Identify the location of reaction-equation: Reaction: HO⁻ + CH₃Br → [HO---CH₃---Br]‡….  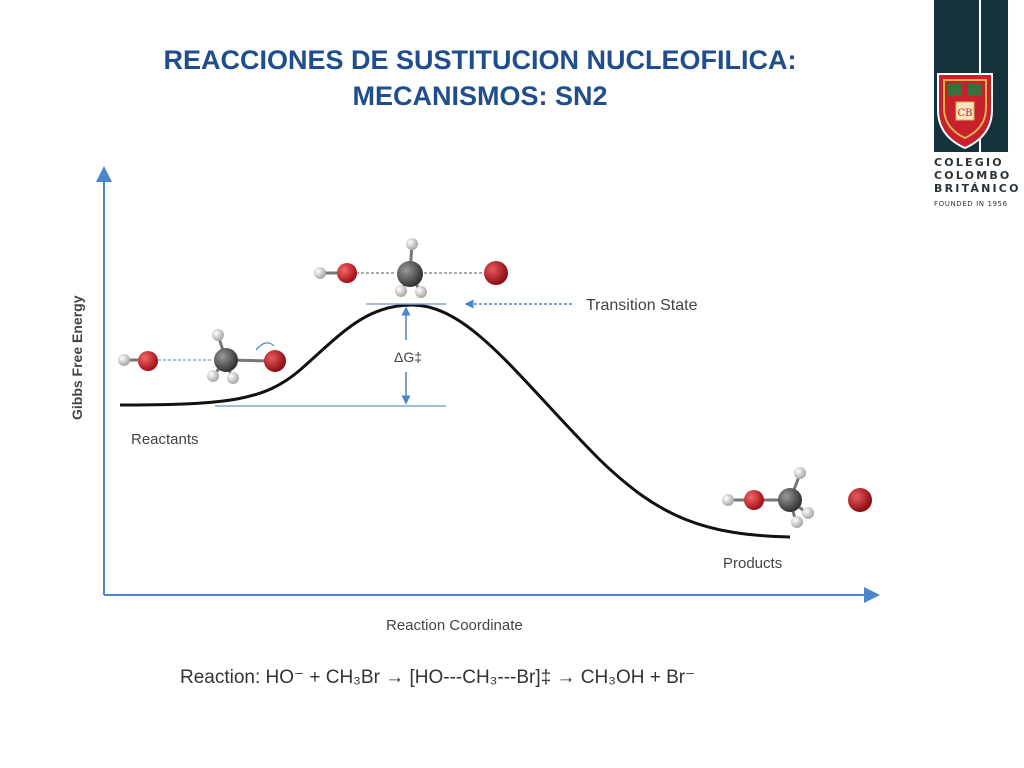
(437, 677).